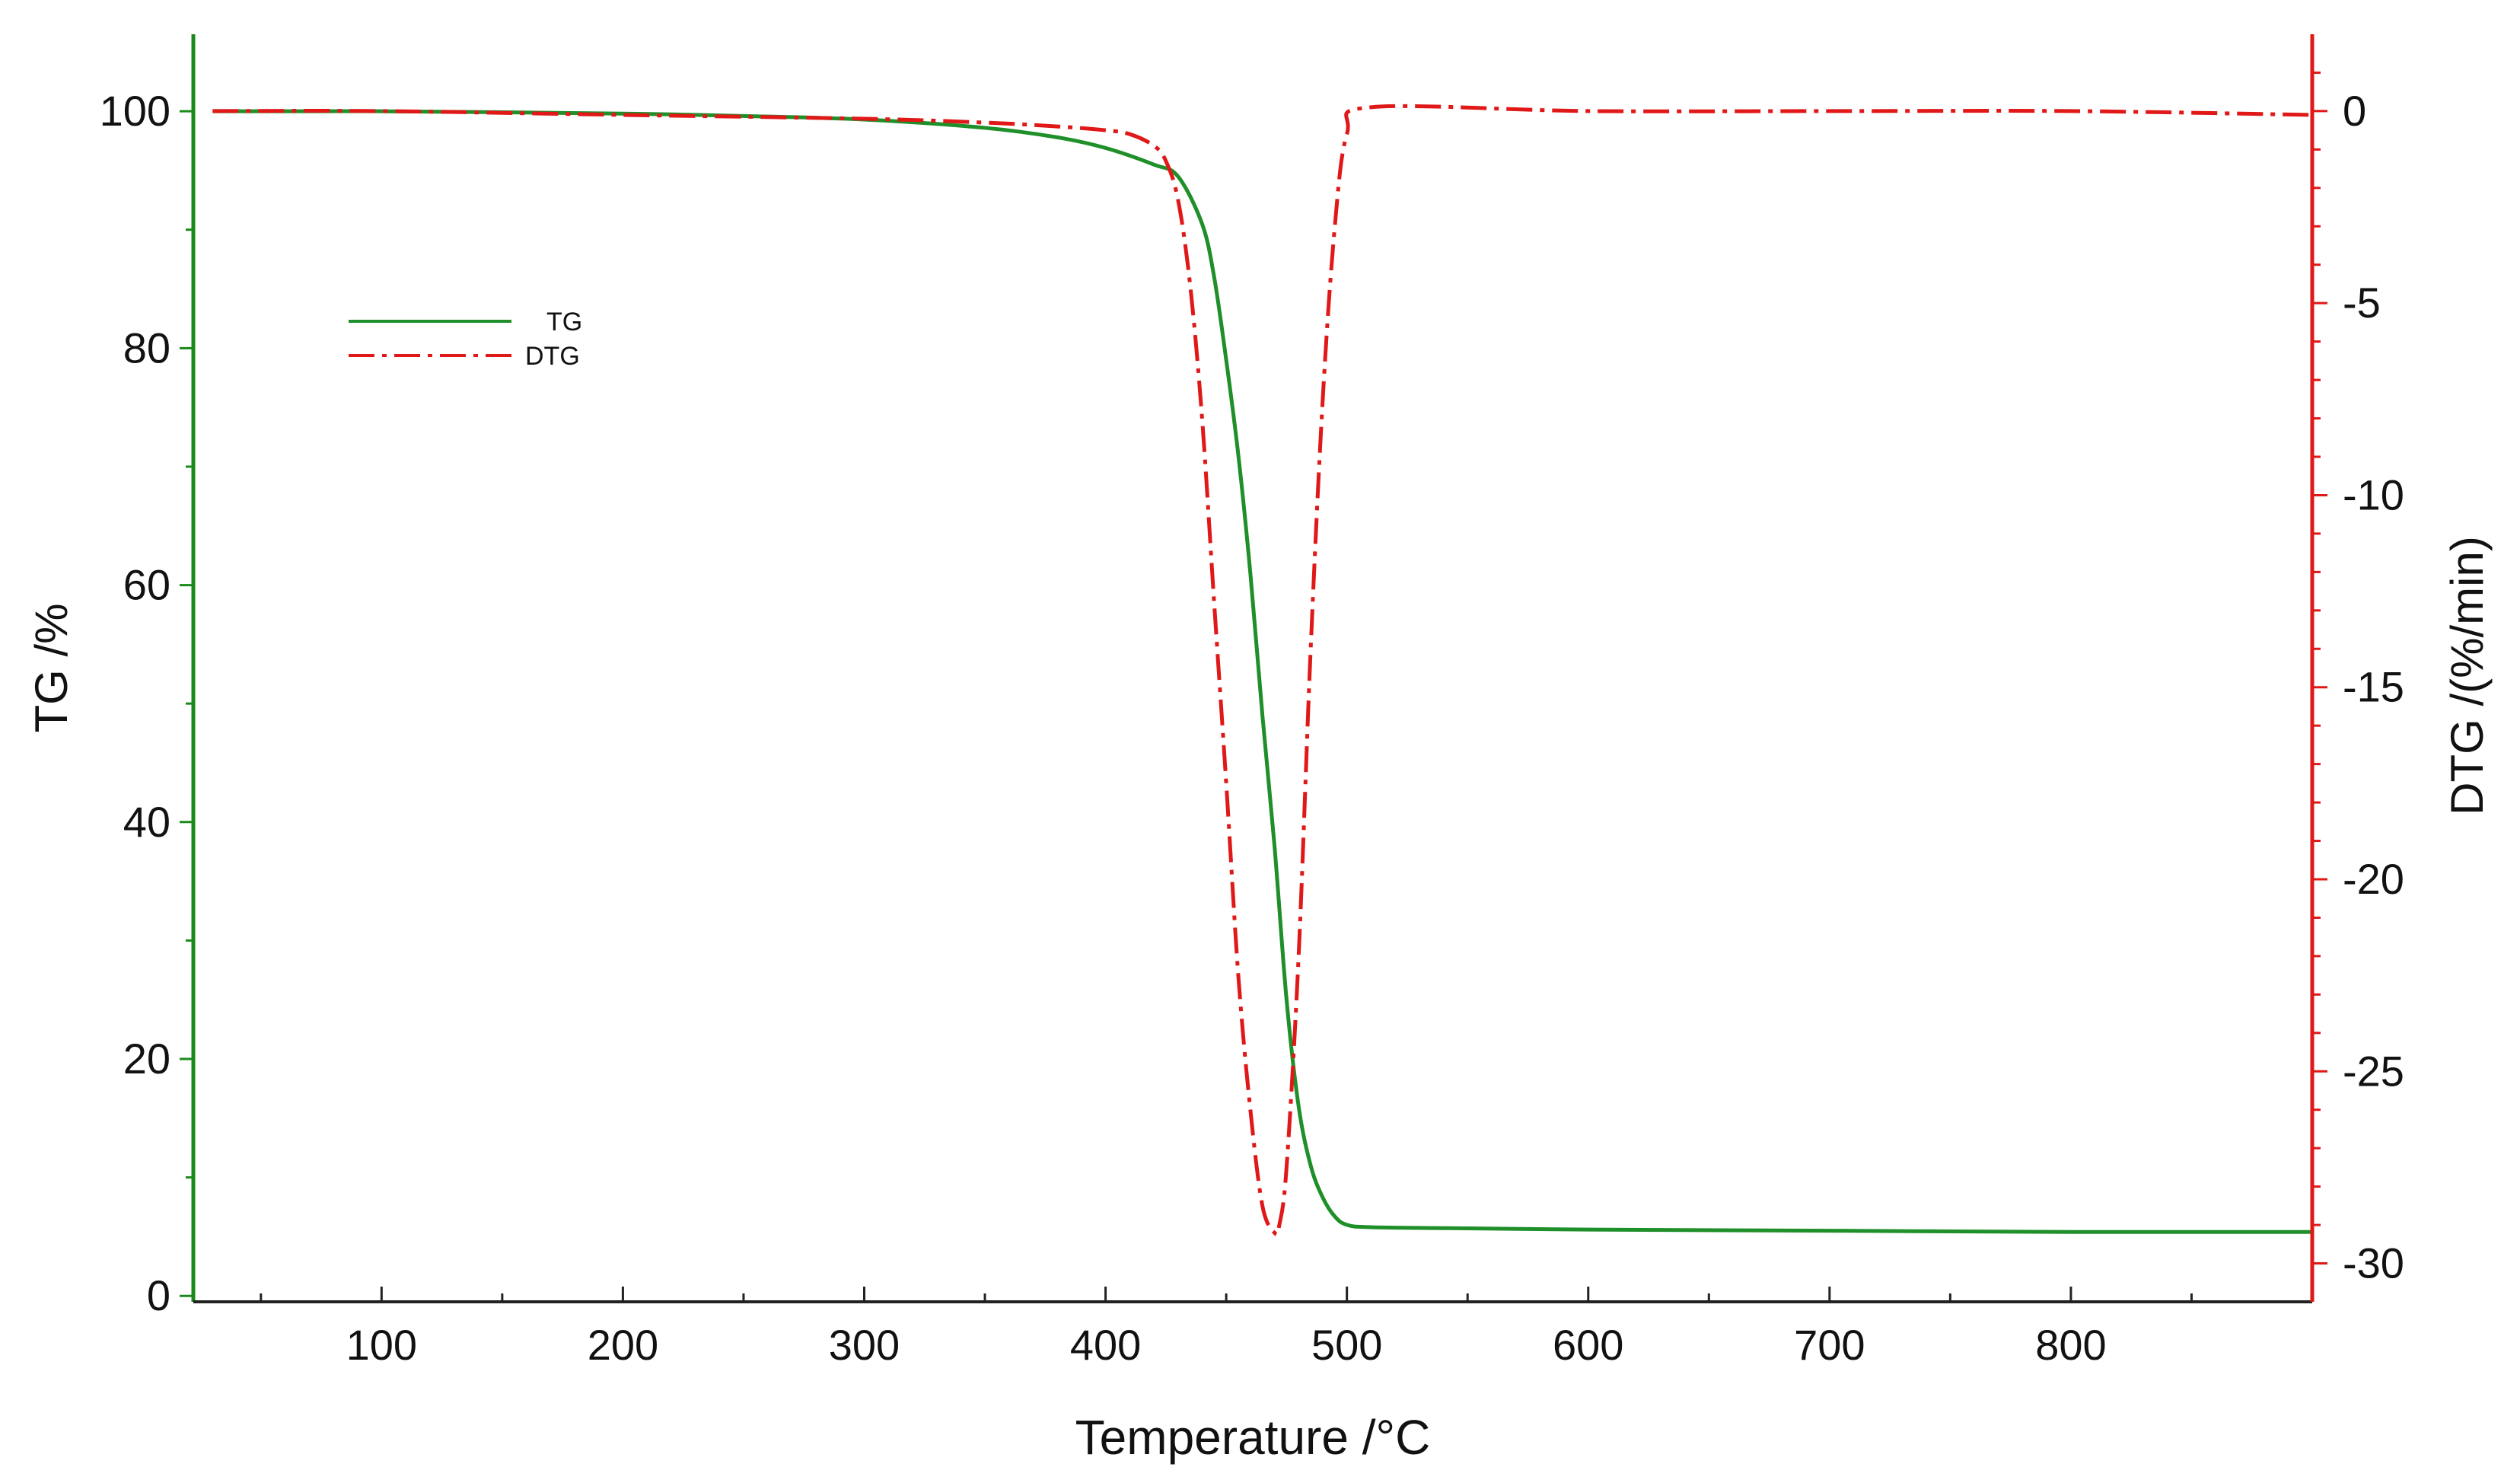  What do you see at coordinates (158, 1295) in the screenshot?
I see `tg-tick-label: 0` at bounding box center [158, 1295].